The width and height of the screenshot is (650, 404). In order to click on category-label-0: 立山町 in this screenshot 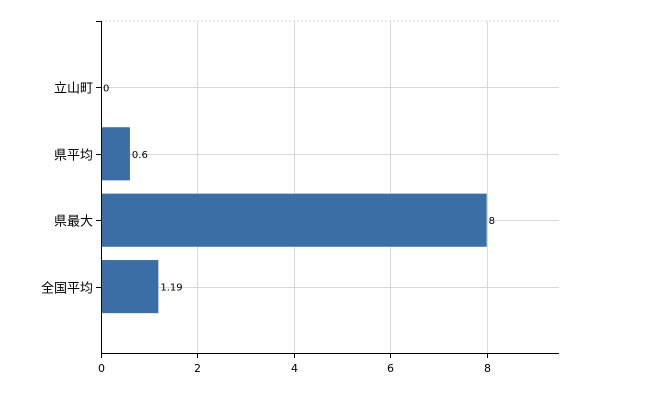, I will do `click(73, 89)`.